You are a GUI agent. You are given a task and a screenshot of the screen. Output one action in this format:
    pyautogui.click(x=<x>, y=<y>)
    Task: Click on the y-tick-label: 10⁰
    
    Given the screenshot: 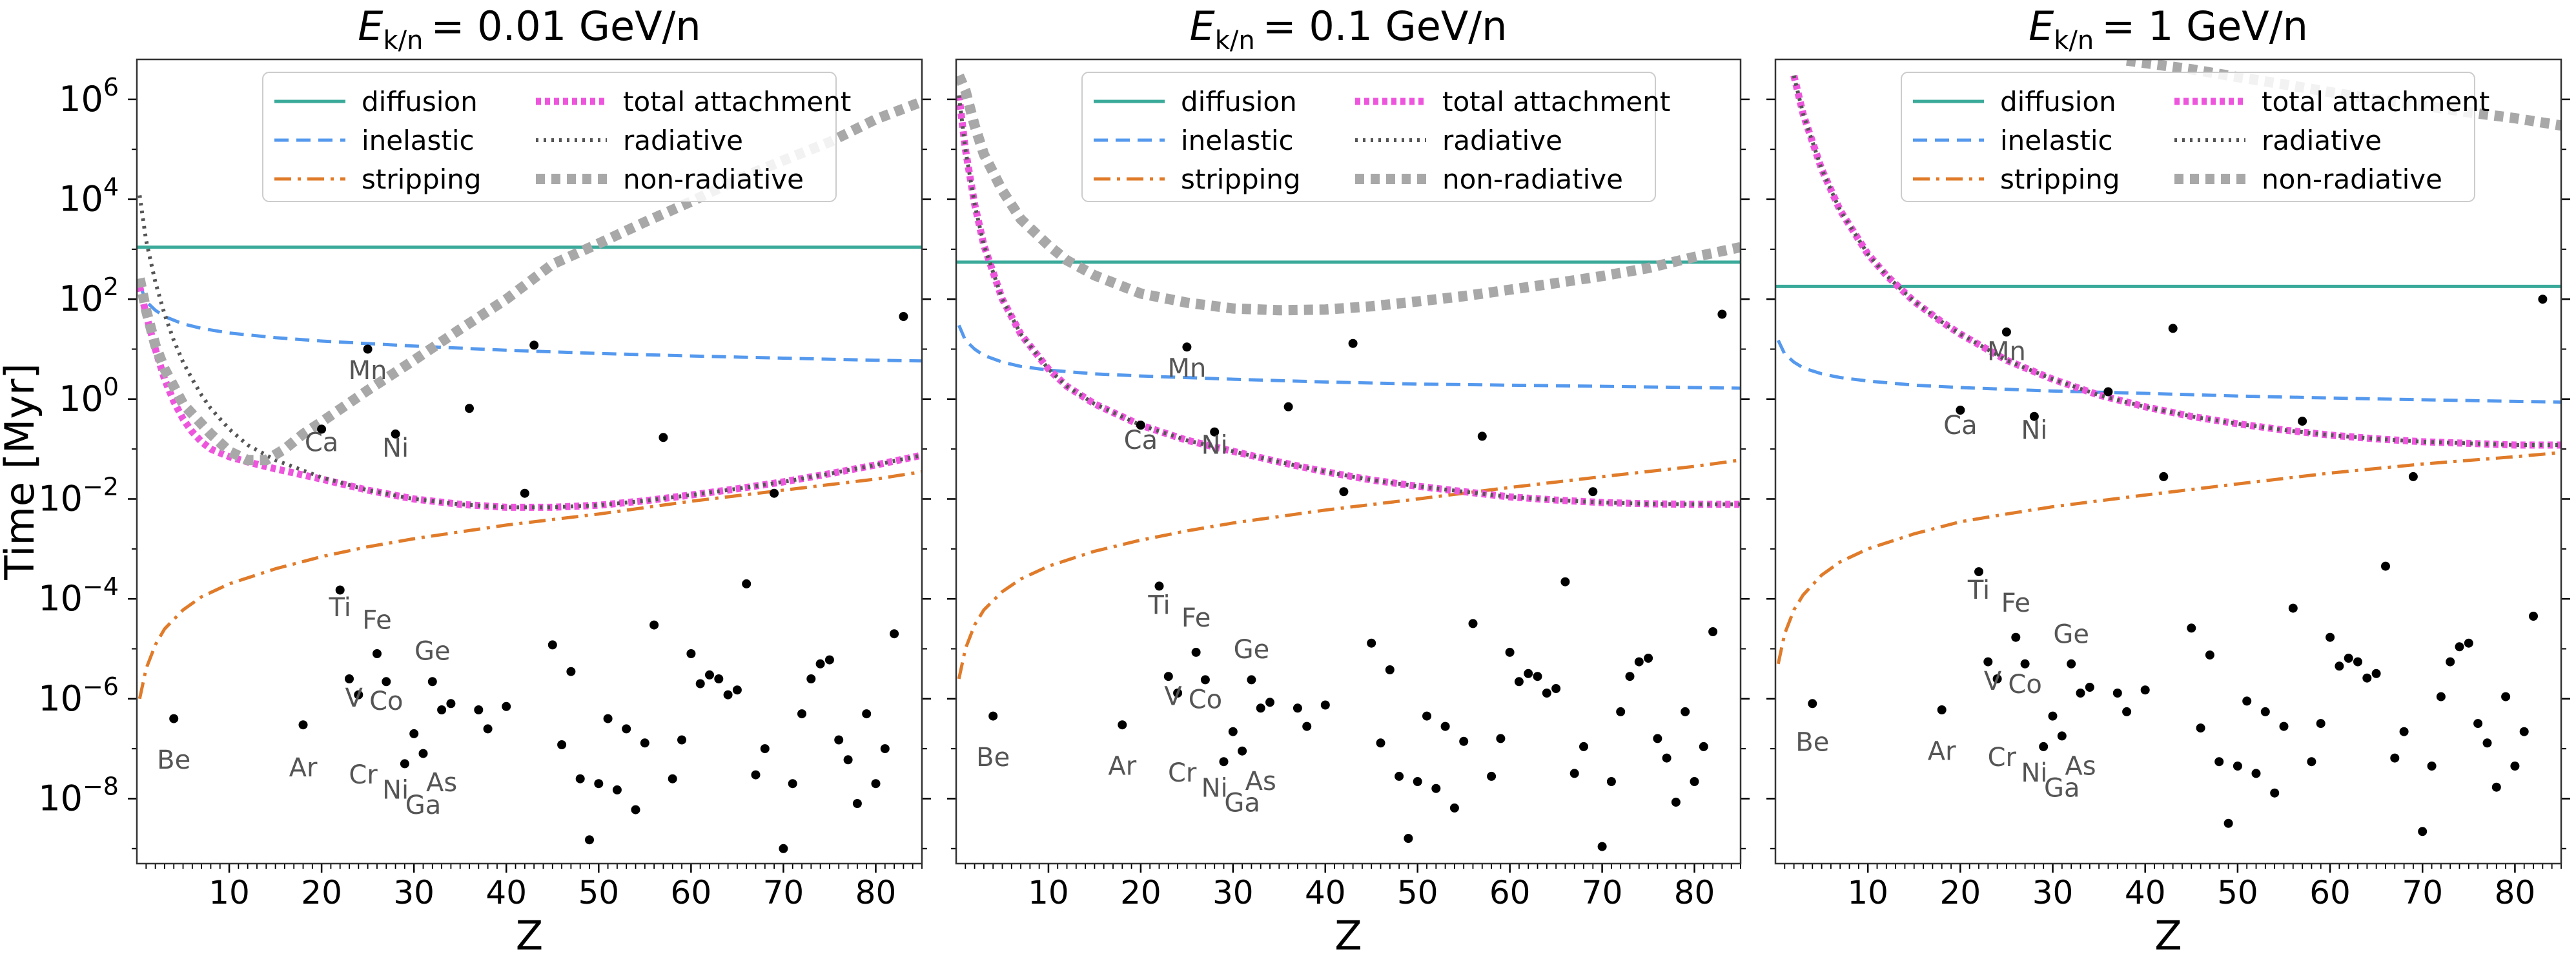 What is the action you would take?
    pyautogui.click(x=89, y=396)
    